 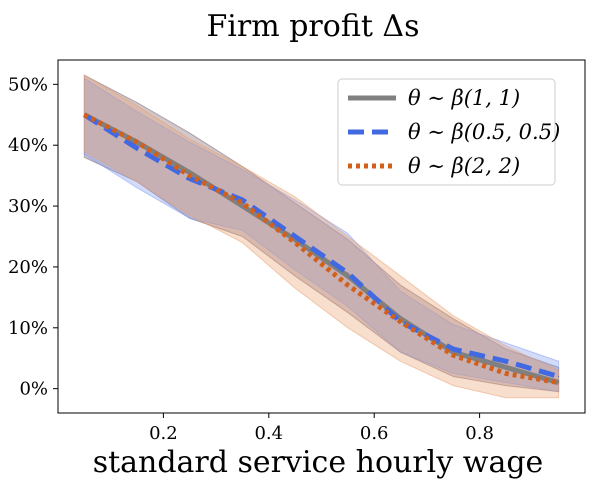 I want to click on legend-label-3: θ ∼ β(2, 2), so click(x=464, y=166).